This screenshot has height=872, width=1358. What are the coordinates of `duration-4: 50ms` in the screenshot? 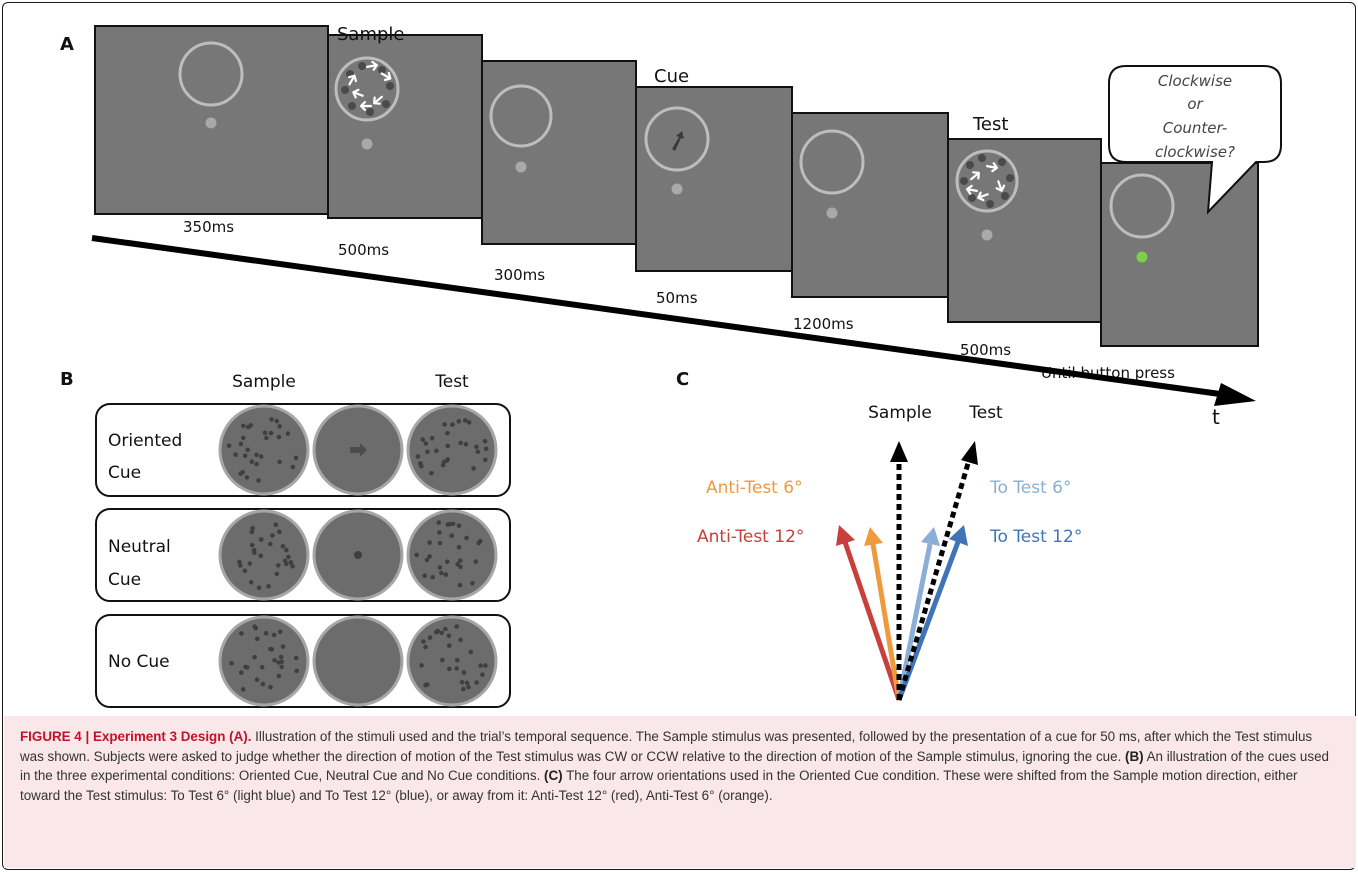 It's located at (677, 298).